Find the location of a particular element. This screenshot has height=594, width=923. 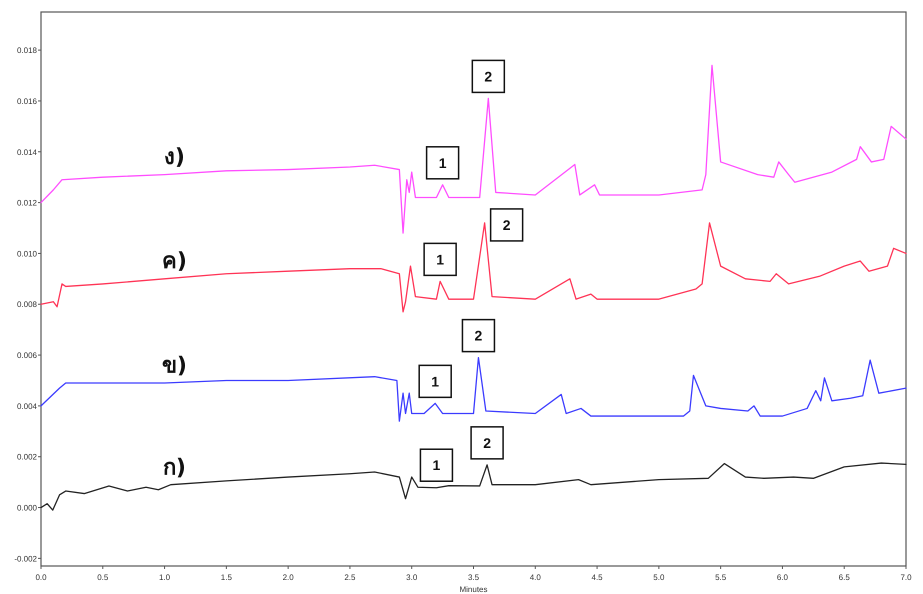

x-tick-label: 4.0 is located at coordinates (536, 577).